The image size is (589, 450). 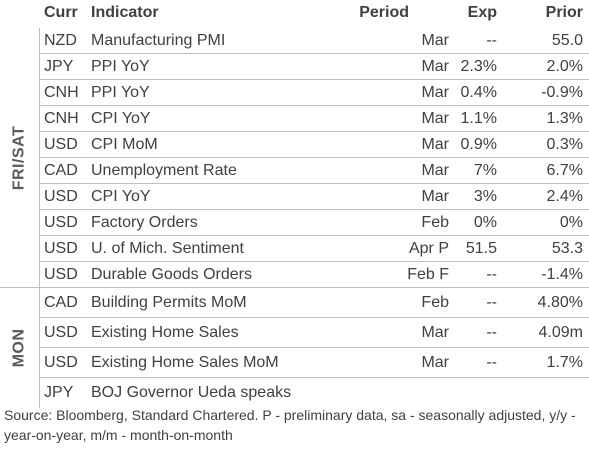 What do you see at coordinates (384, 12) in the screenshot?
I see `header-period: Period` at bounding box center [384, 12].